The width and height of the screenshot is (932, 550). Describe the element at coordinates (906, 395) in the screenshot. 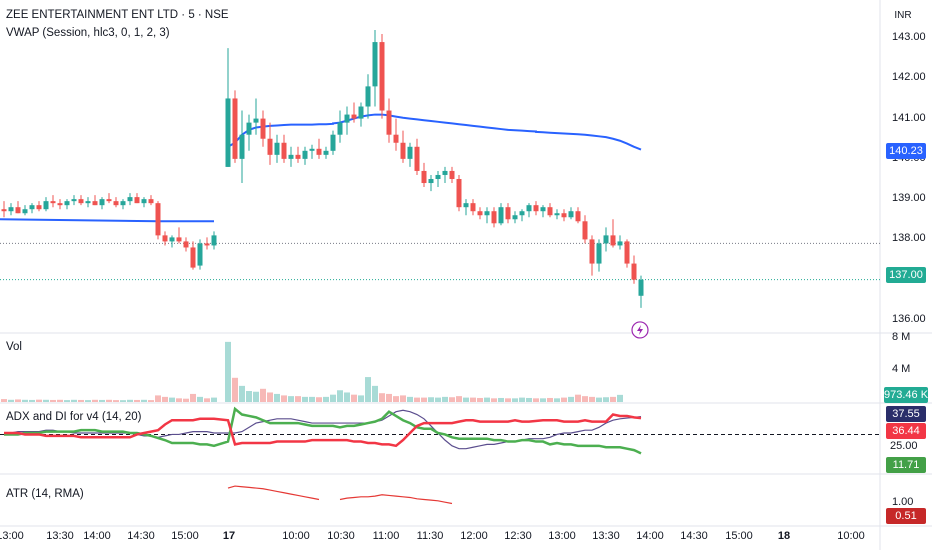

I see `volume-last-tag: 973.46 K` at that location.